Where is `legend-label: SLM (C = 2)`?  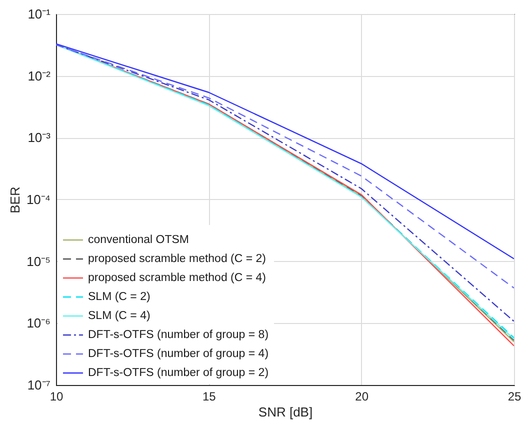
legend-label: SLM (C = 2) is located at coordinates (119, 297).